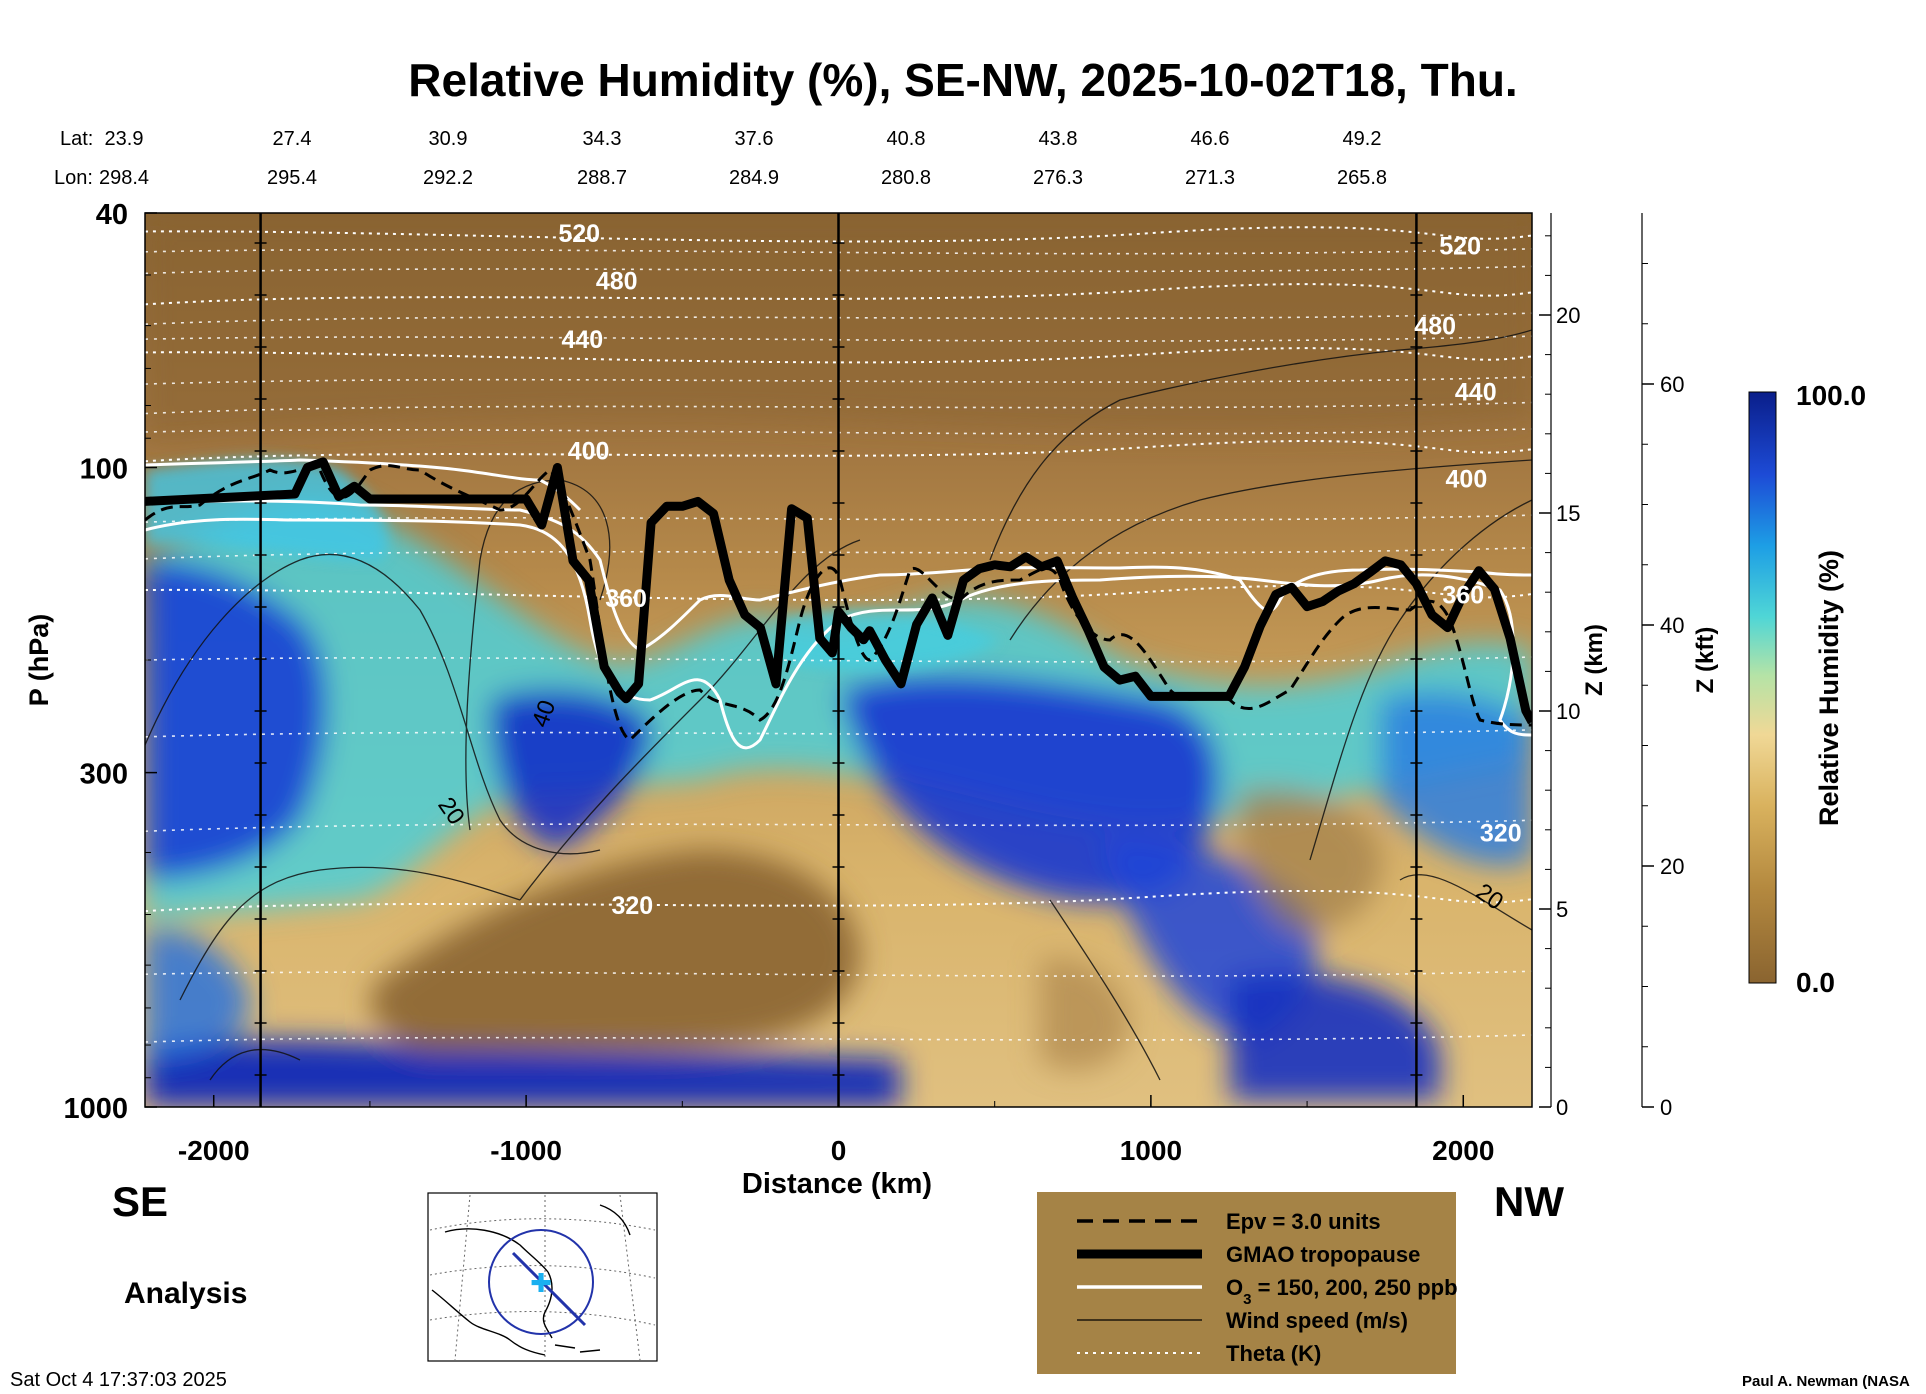 The height and width of the screenshot is (1394, 1926). I want to click on p-tick-label: 1000, so click(95, 1109).